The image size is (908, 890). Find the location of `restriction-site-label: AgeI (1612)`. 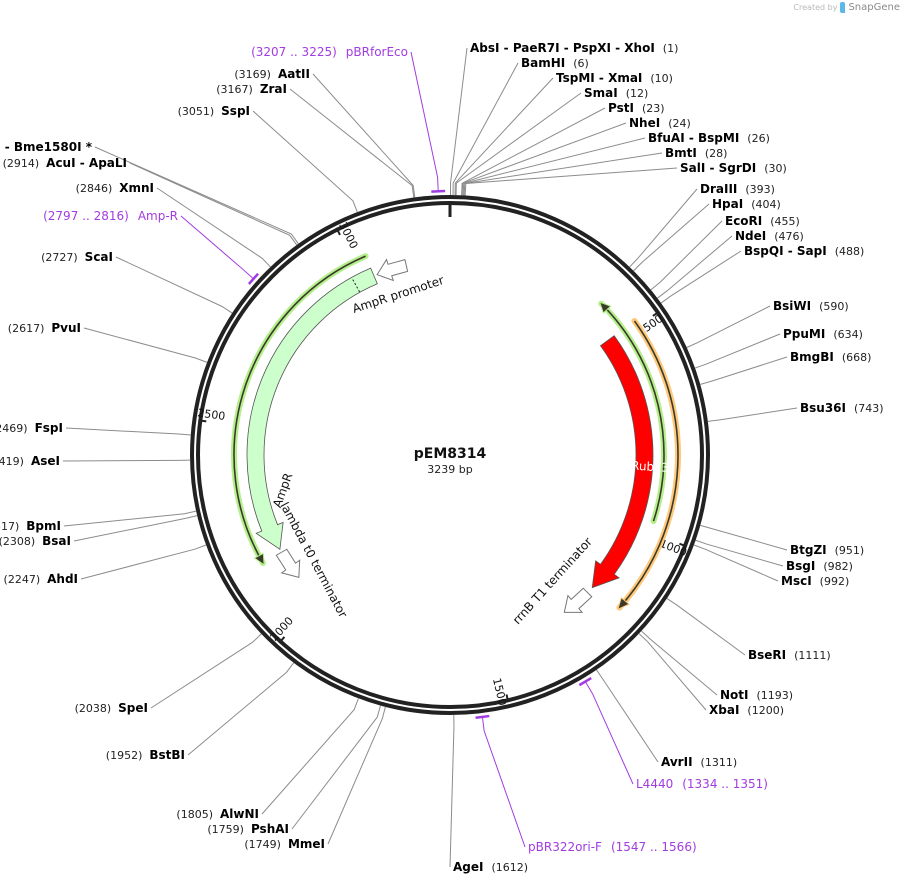

restriction-site-label: AgeI (1612) is located at coordinates (490, 867).